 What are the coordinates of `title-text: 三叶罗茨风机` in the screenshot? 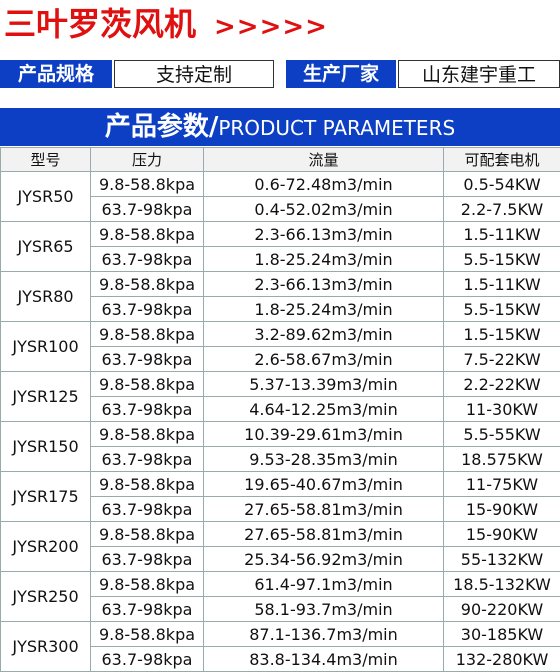 It's located at (100, 24).